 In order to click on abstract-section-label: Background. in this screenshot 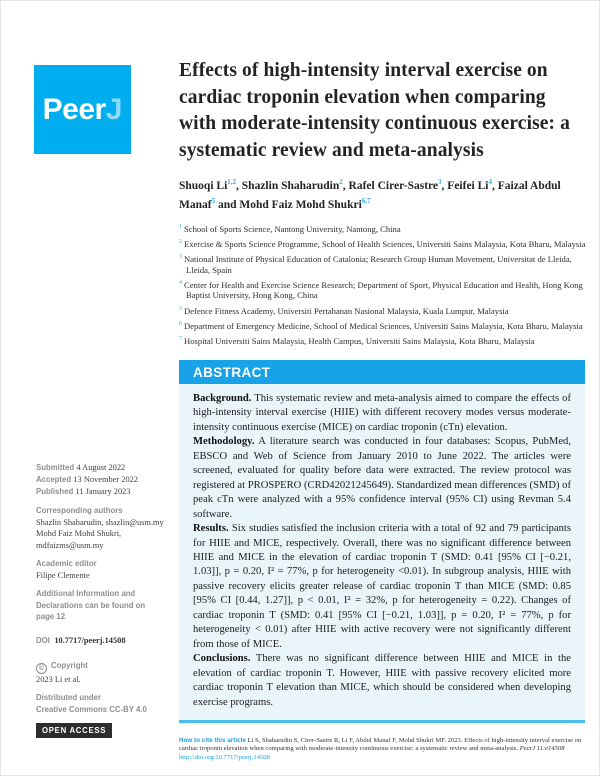, I will do `click(222, 398)`.